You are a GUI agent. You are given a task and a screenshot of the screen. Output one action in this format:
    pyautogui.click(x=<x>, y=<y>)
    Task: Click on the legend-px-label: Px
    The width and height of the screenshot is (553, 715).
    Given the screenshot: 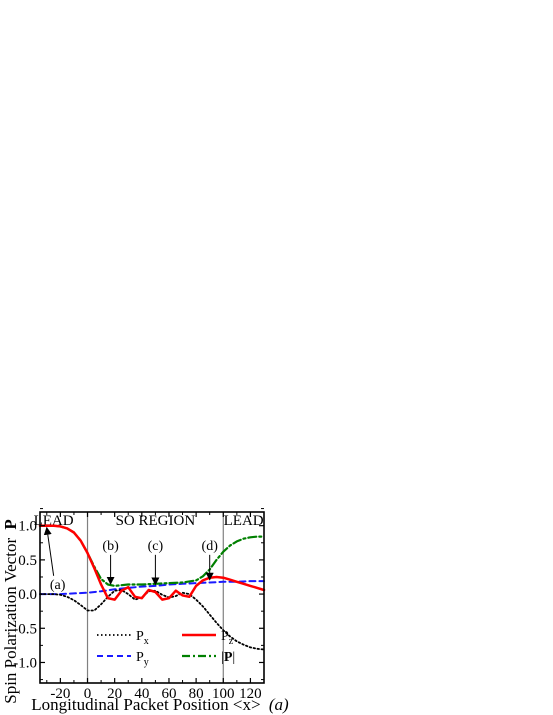 What is the action you would take?
    pyautogui.click(x=142, y=638)
    